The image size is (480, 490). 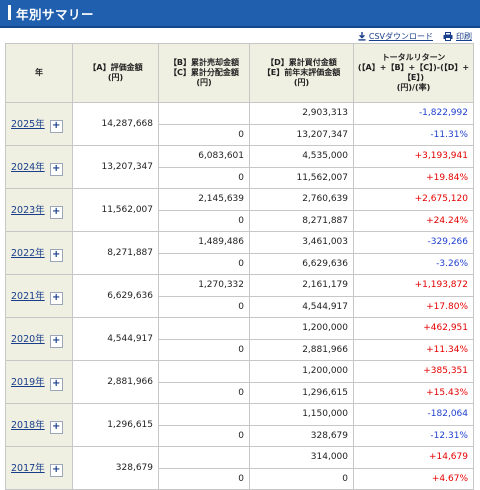 I want to click on purchase-amount-cell: 2,161,179, so click(x=301, y=285).